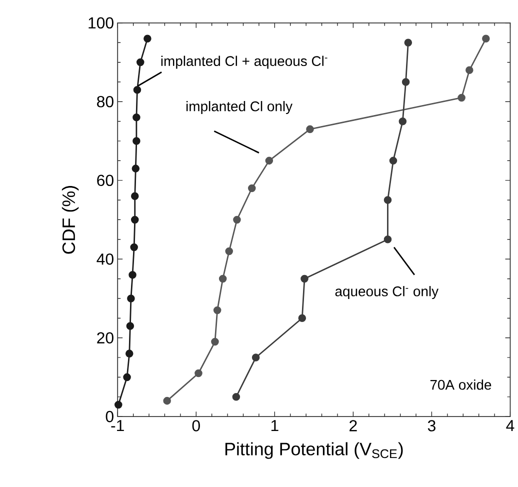 The height and width of the screenshot is (487, 518). Describe the element at coordinates (244, 62) in the screenshot. I see `series-label: implanted Cl + aqueous Cl$^{-}$` at that location.